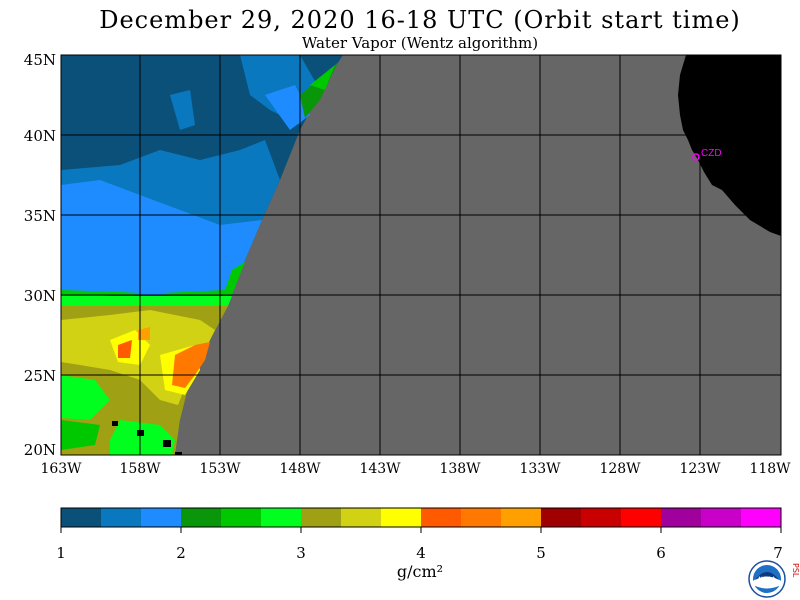 The width and height of the screenshot is (800, 600). What do you see at coordinates (540, 469) in the screenshot?
I see `lon-label-133w: 133W` at bounding box center [540, 469].